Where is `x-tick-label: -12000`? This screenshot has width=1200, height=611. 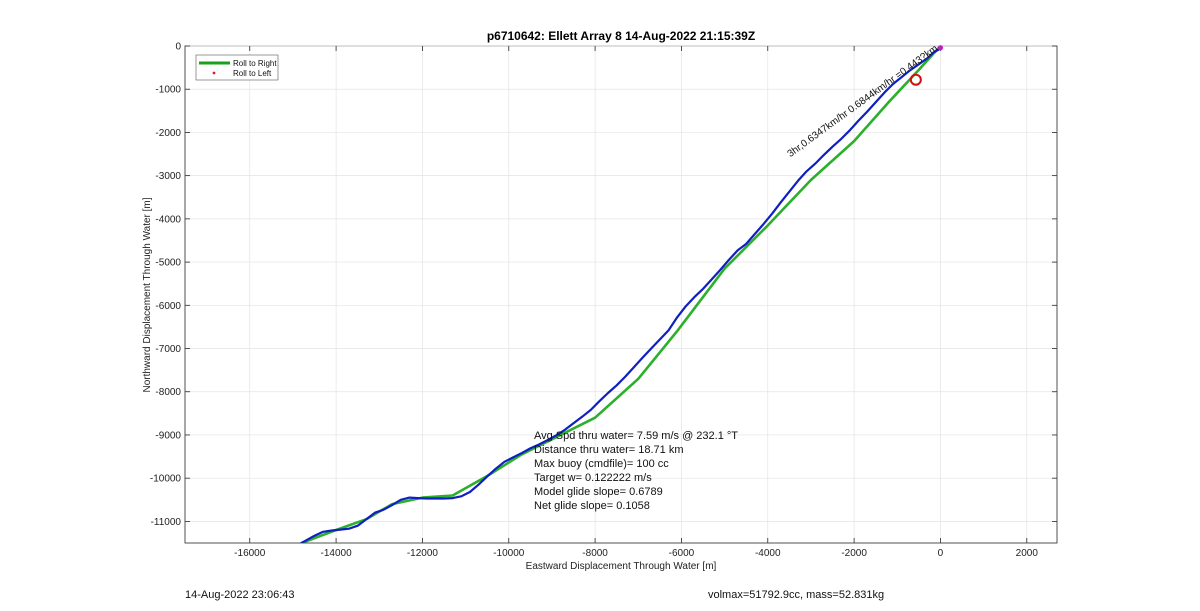
x-tick-label: -12000 is located at coordinates (423, 553).